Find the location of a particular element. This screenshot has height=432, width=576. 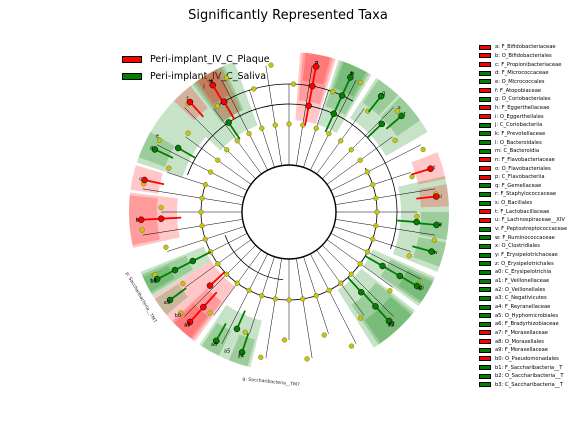

clade-branch-a6 is located at coordinates (221, 332).